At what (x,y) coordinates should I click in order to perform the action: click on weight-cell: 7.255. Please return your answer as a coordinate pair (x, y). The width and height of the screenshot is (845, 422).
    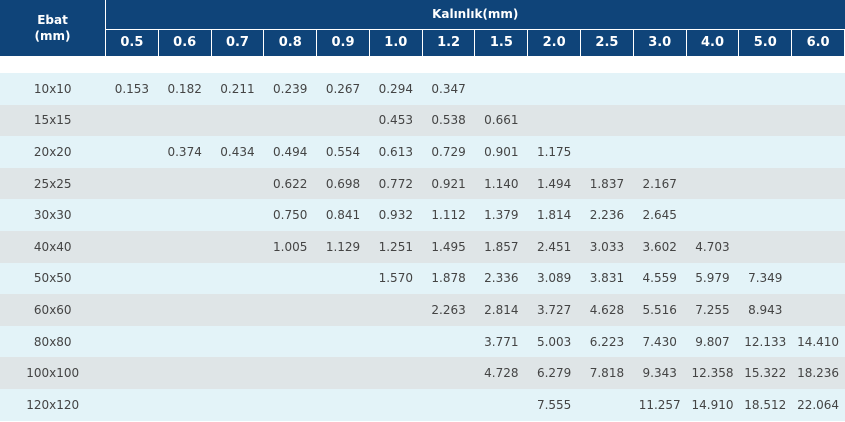
    Looking at the image, I should click on (712, 310).